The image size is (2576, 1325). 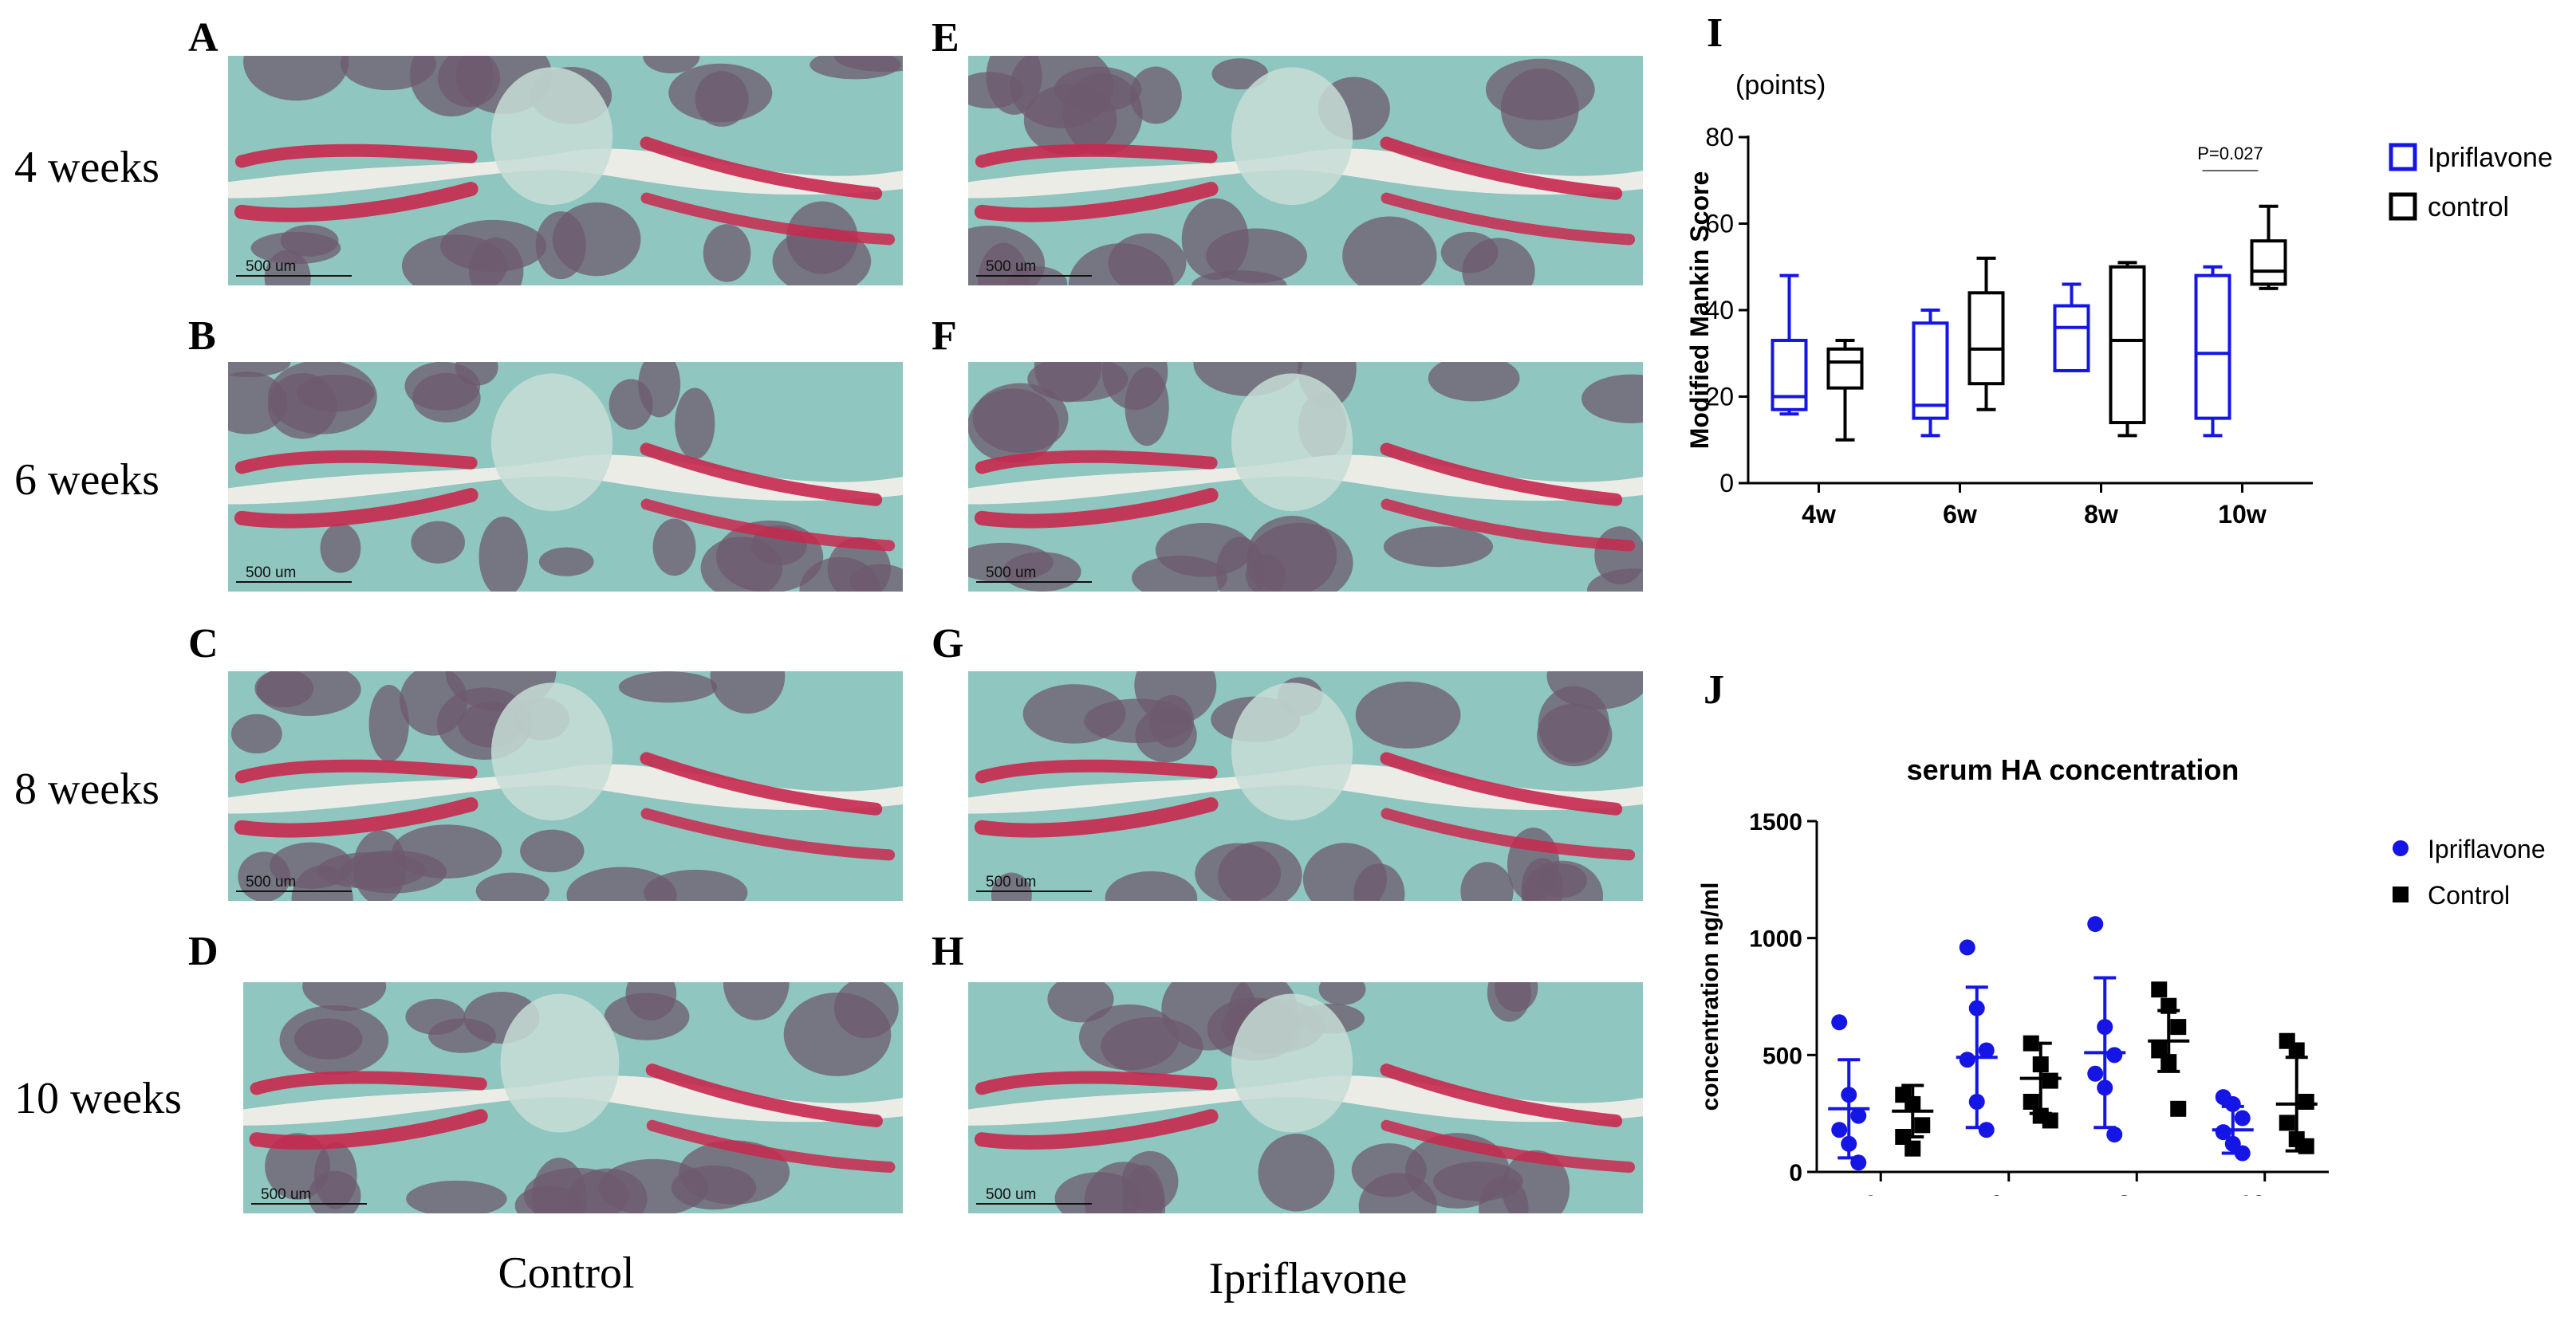 I want to click on panel-letter-e: E, so click(x=945, y=38).